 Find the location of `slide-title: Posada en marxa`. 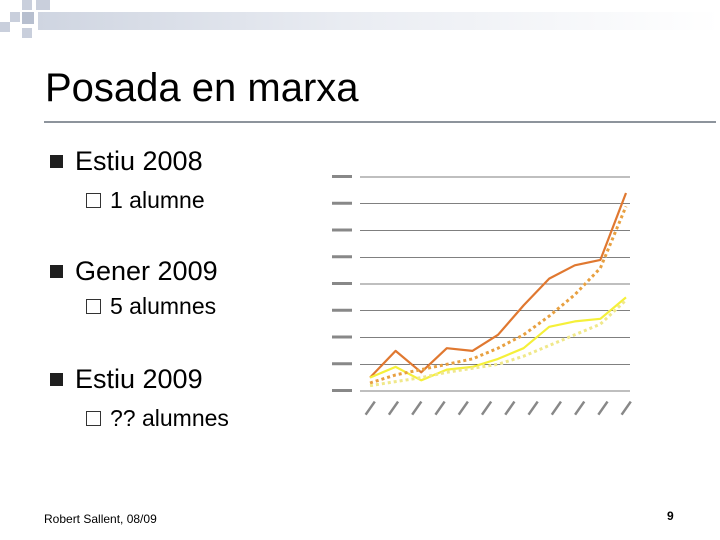

slide-title: Posada en marxa is located at coordinates (202, 88).